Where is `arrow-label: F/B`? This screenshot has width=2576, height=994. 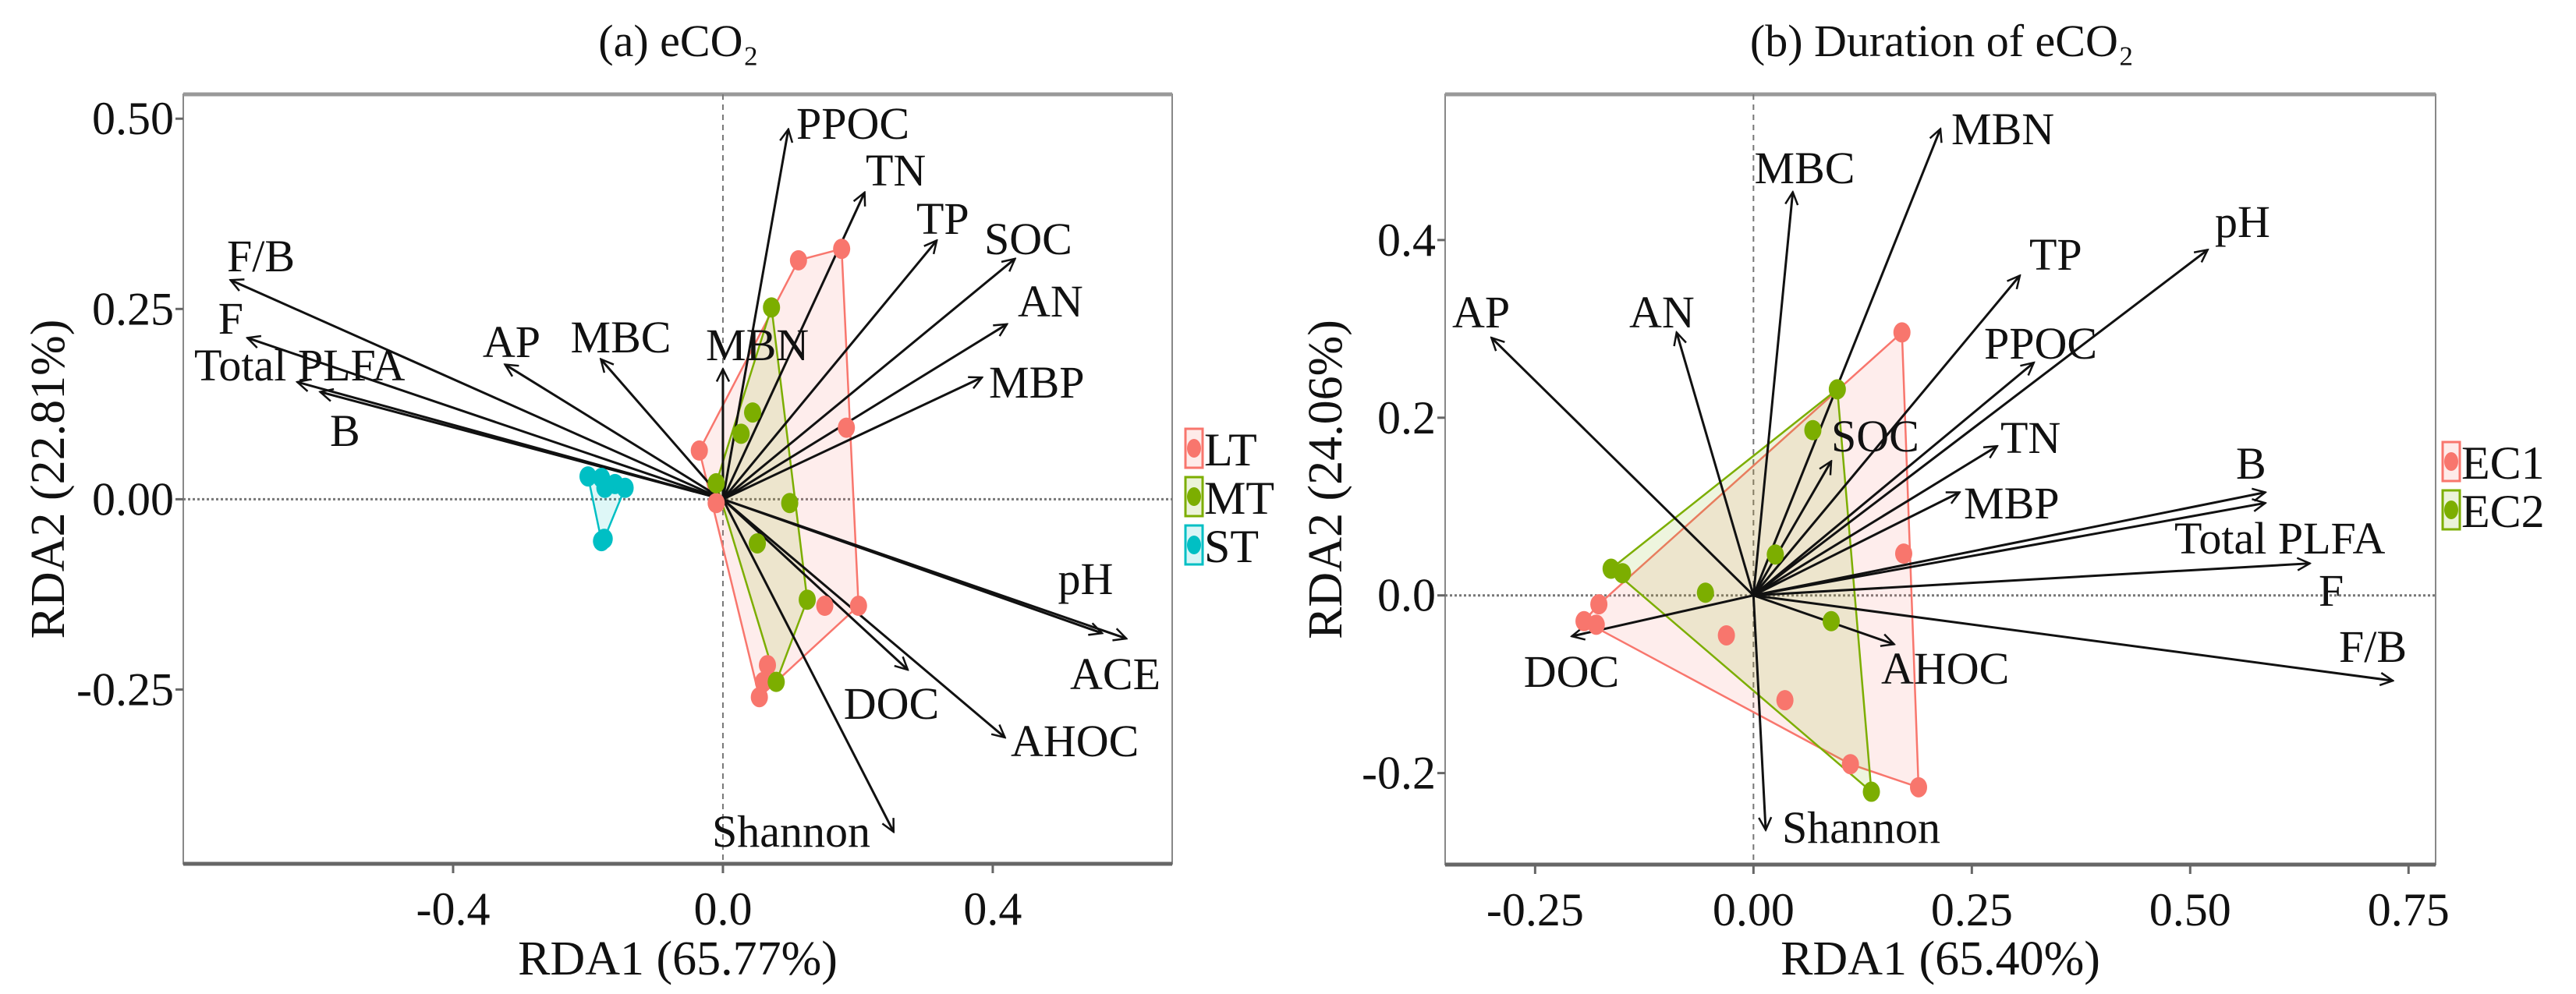
arrow-label: F/B is located at coordinates (2373, 646).